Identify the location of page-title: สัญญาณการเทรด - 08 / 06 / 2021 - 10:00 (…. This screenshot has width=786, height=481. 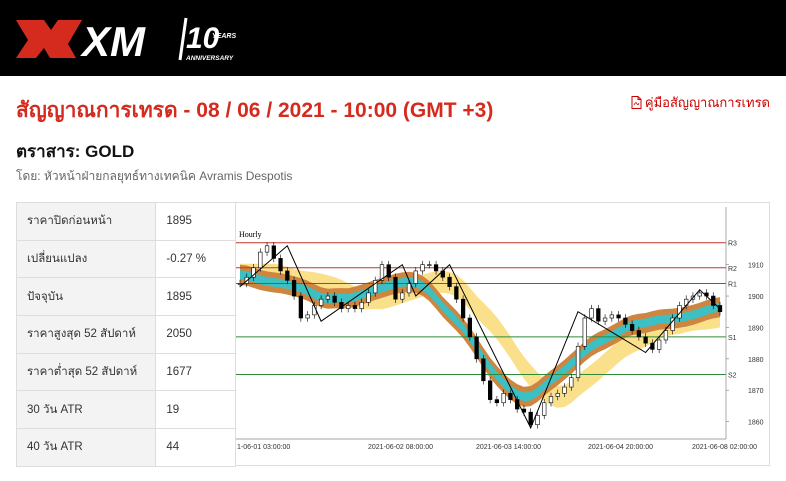
(255, 110).